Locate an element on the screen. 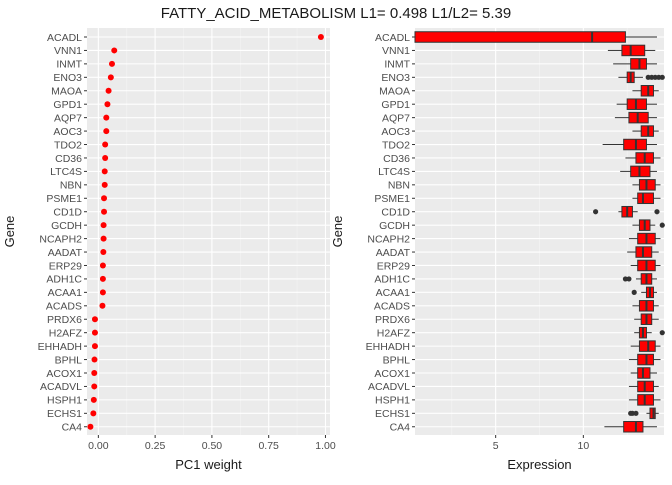 This screenshot has width=672, height=485. x-tick-label: 10 is located at coordinates (583, 446).